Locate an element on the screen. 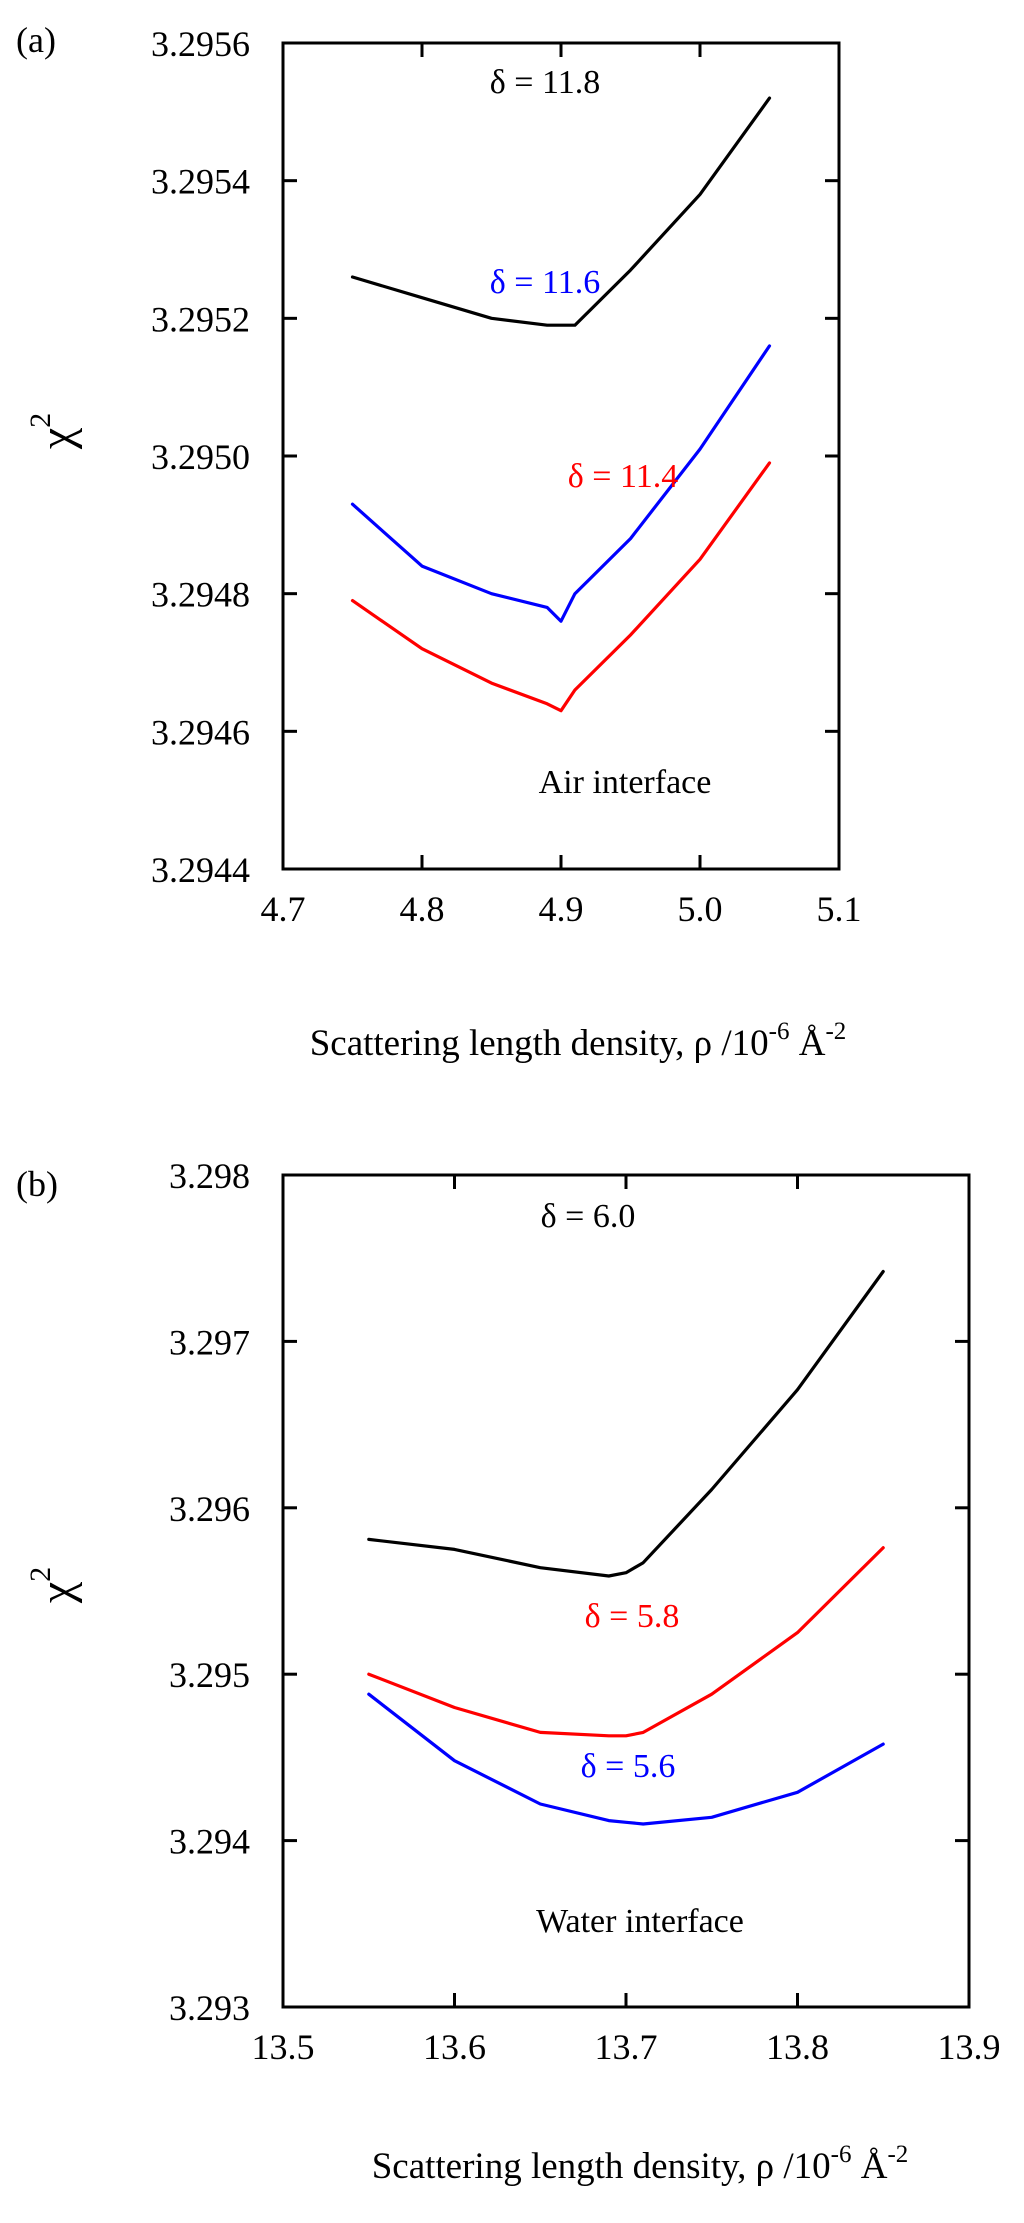 Image resolution: width=1024 pixels, height=2223 pixels. y-tick-label: 3.297 is located at coordinates (209, 1342).